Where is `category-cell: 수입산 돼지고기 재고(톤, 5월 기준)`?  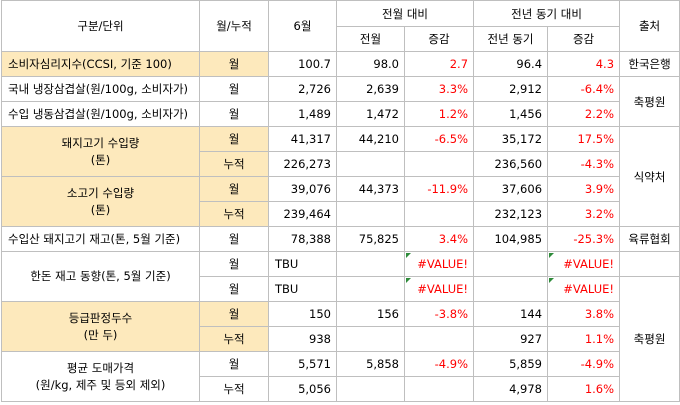
category-cell: 수입산 돼지고기 재고(톤, 5월 기준) is located at coordinates (100, 239).